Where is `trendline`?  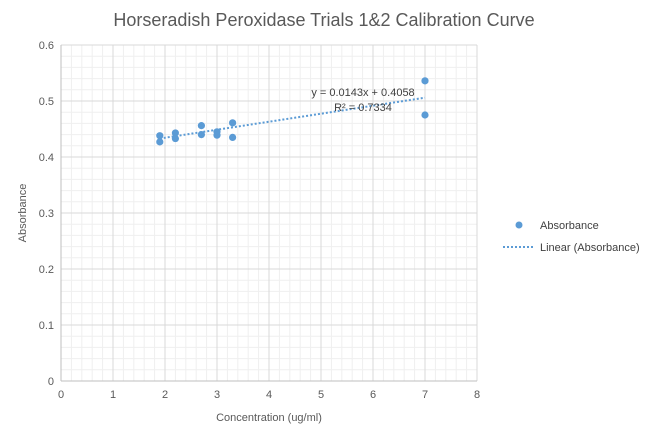 trendline is located at coordinates (292, 118).